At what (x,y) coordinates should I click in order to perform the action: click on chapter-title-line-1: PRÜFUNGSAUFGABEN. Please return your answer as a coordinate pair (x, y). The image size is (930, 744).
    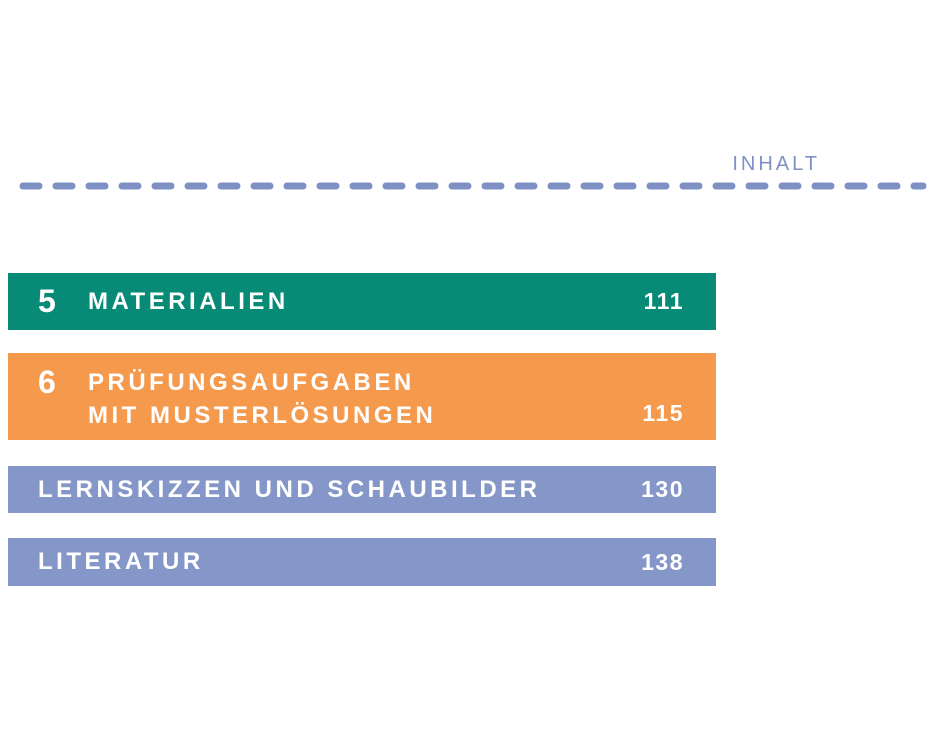
    Looking at the image, I should click on (251, 382).